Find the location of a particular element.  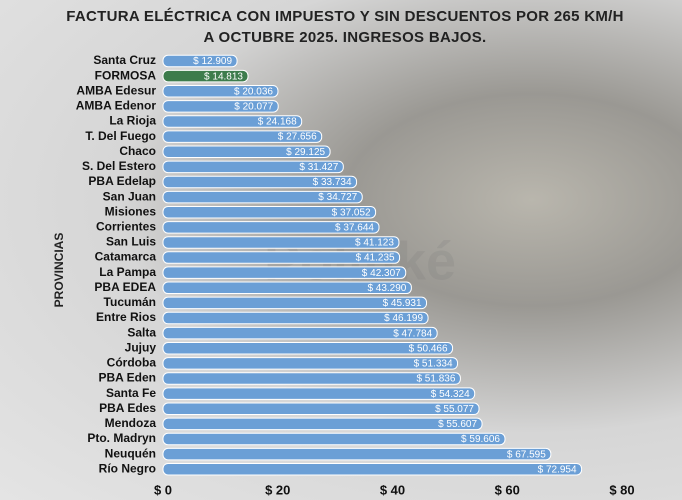

y-tick-label: Salta is located at coordinates (141, 332).